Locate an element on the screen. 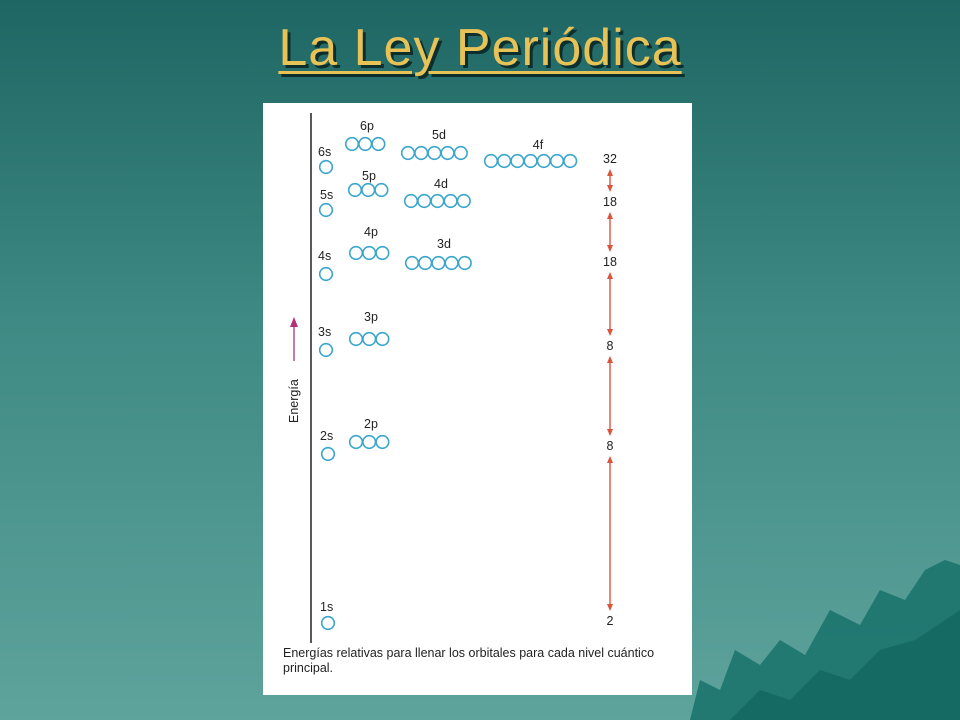 This screenshot has height=720, width=960. sublevel-4s: 4s is located at coordinates (326, 265).